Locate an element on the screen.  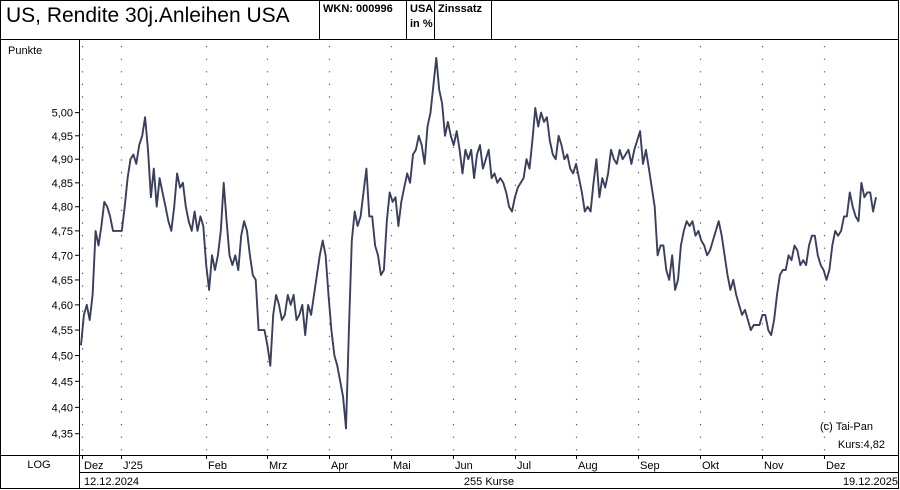
x-tick-label: Jun is located at coordinates (464, 466).